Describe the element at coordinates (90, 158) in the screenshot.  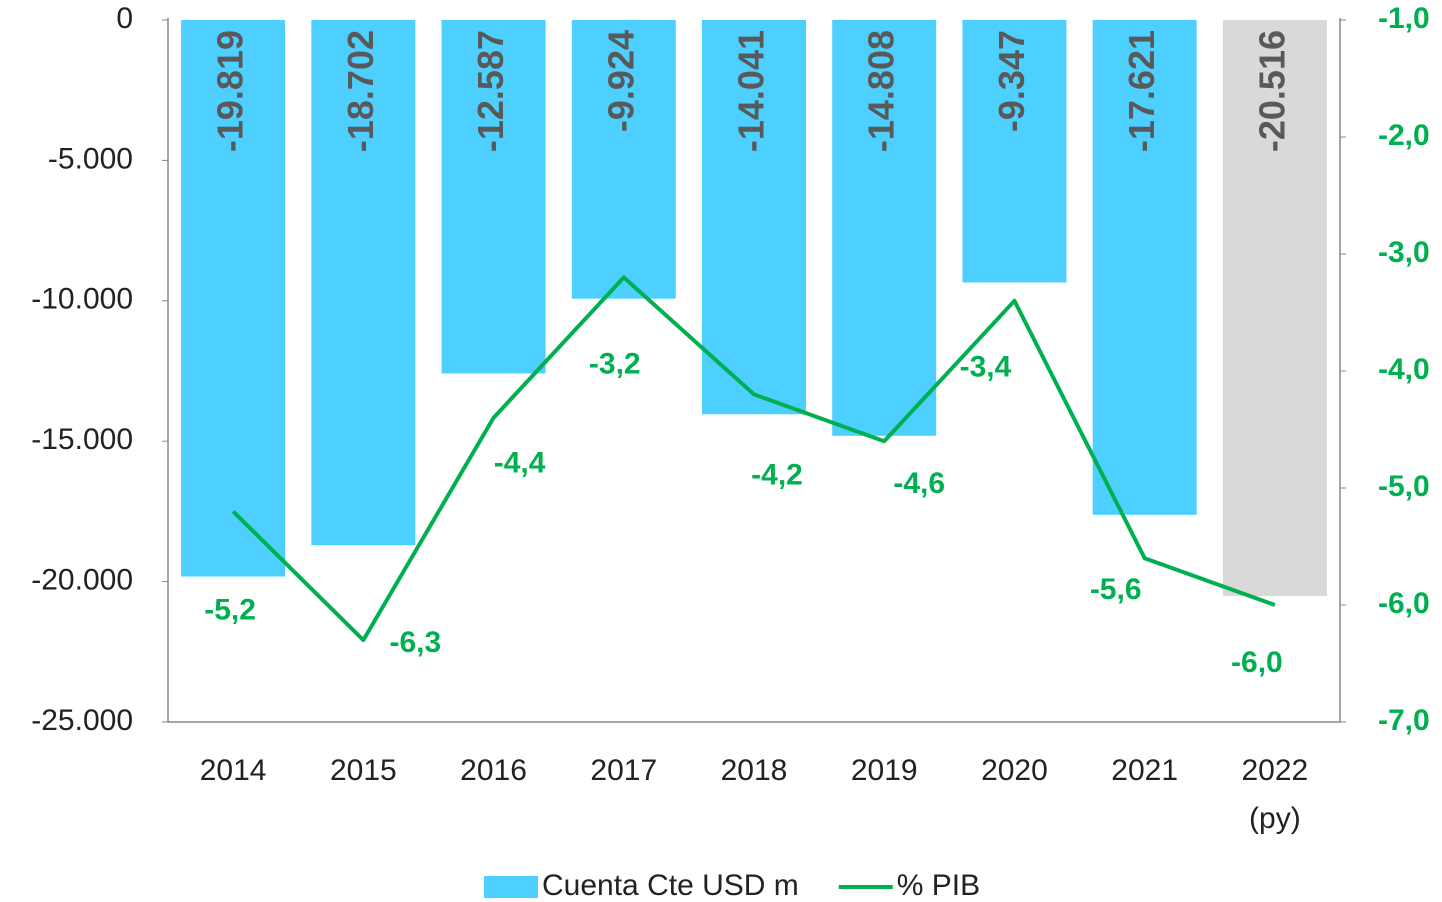
I see `y-tick-label: -5.000` at that location.